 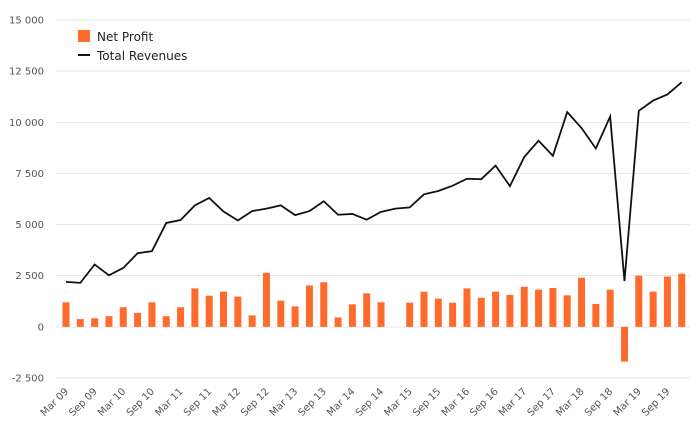 What do you see at coordinates (656, 402) in the screenshot?
I see `x-tick-label: Sep 19` at bounding box center [656, 402].